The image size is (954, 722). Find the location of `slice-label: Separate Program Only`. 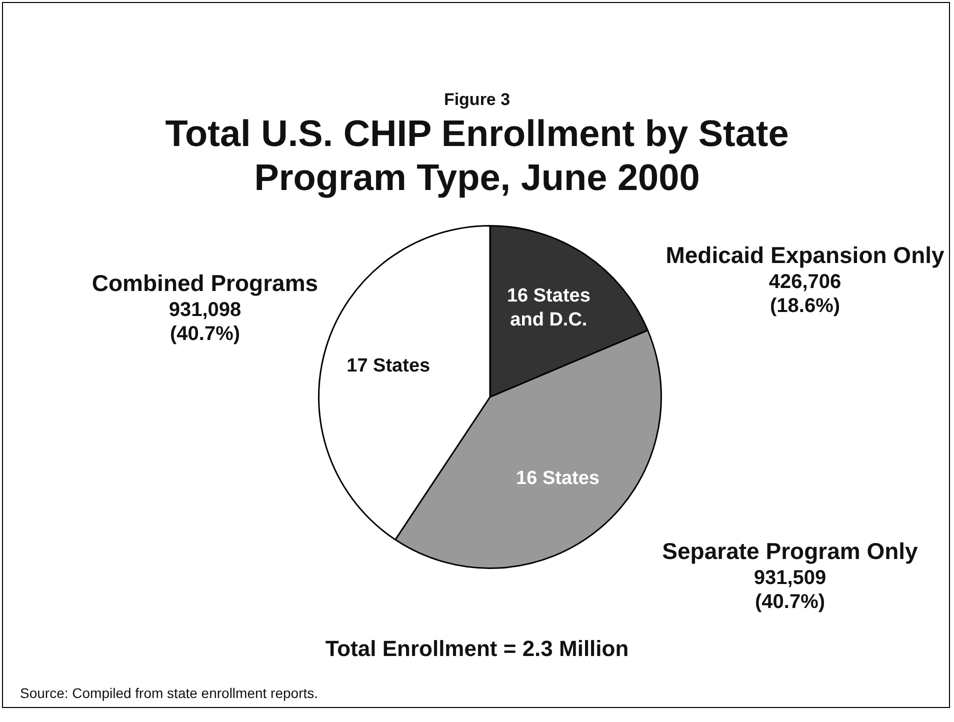

slice-label: Separate Program Only is located at coordinates (790, 551).